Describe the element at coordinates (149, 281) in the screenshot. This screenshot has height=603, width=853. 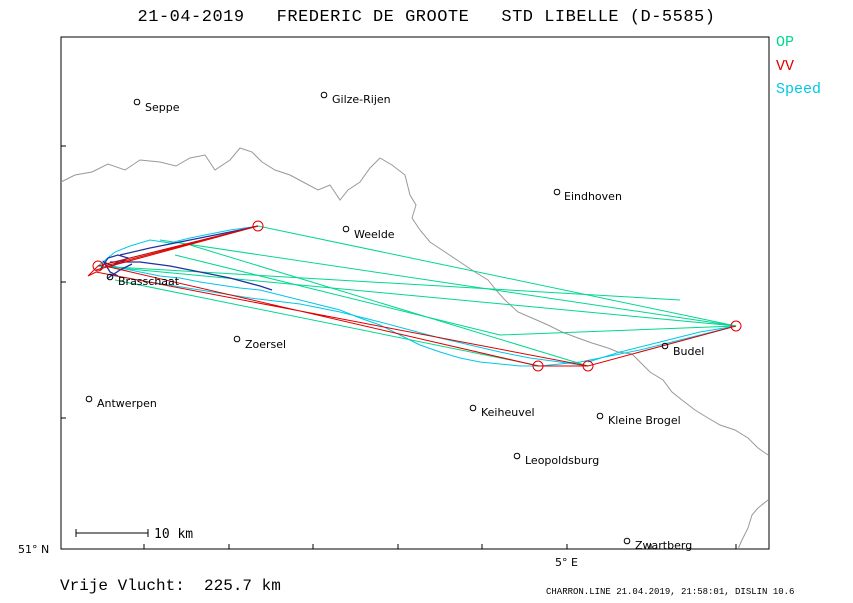
I see `city-label-brasschaat: Brasschaat` at that location.